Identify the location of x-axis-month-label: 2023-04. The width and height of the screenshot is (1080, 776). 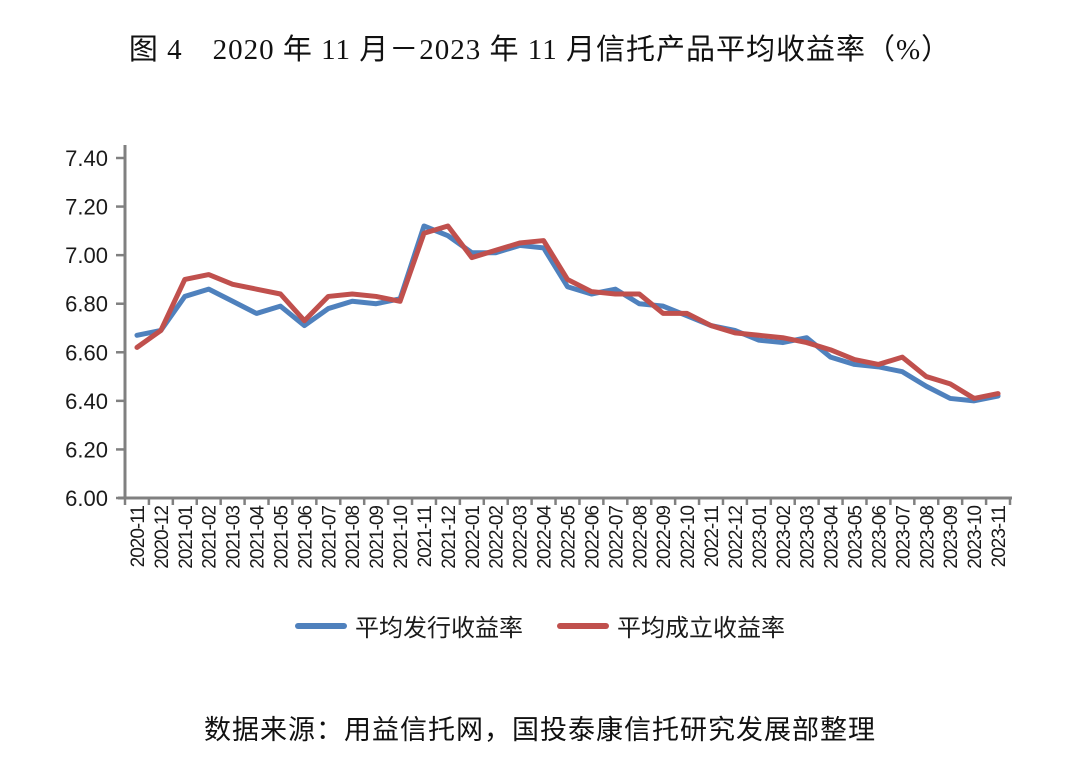
(832, 537).